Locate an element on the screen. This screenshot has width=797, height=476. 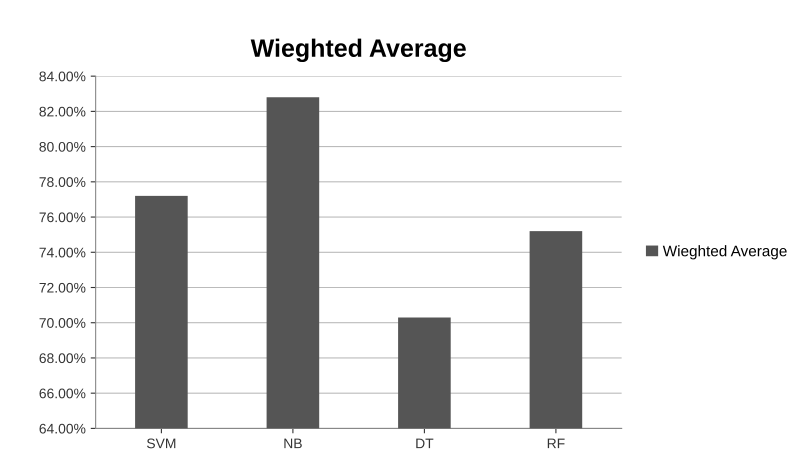
y-tick-label: 68.00% is located at coordinates (63, 358).